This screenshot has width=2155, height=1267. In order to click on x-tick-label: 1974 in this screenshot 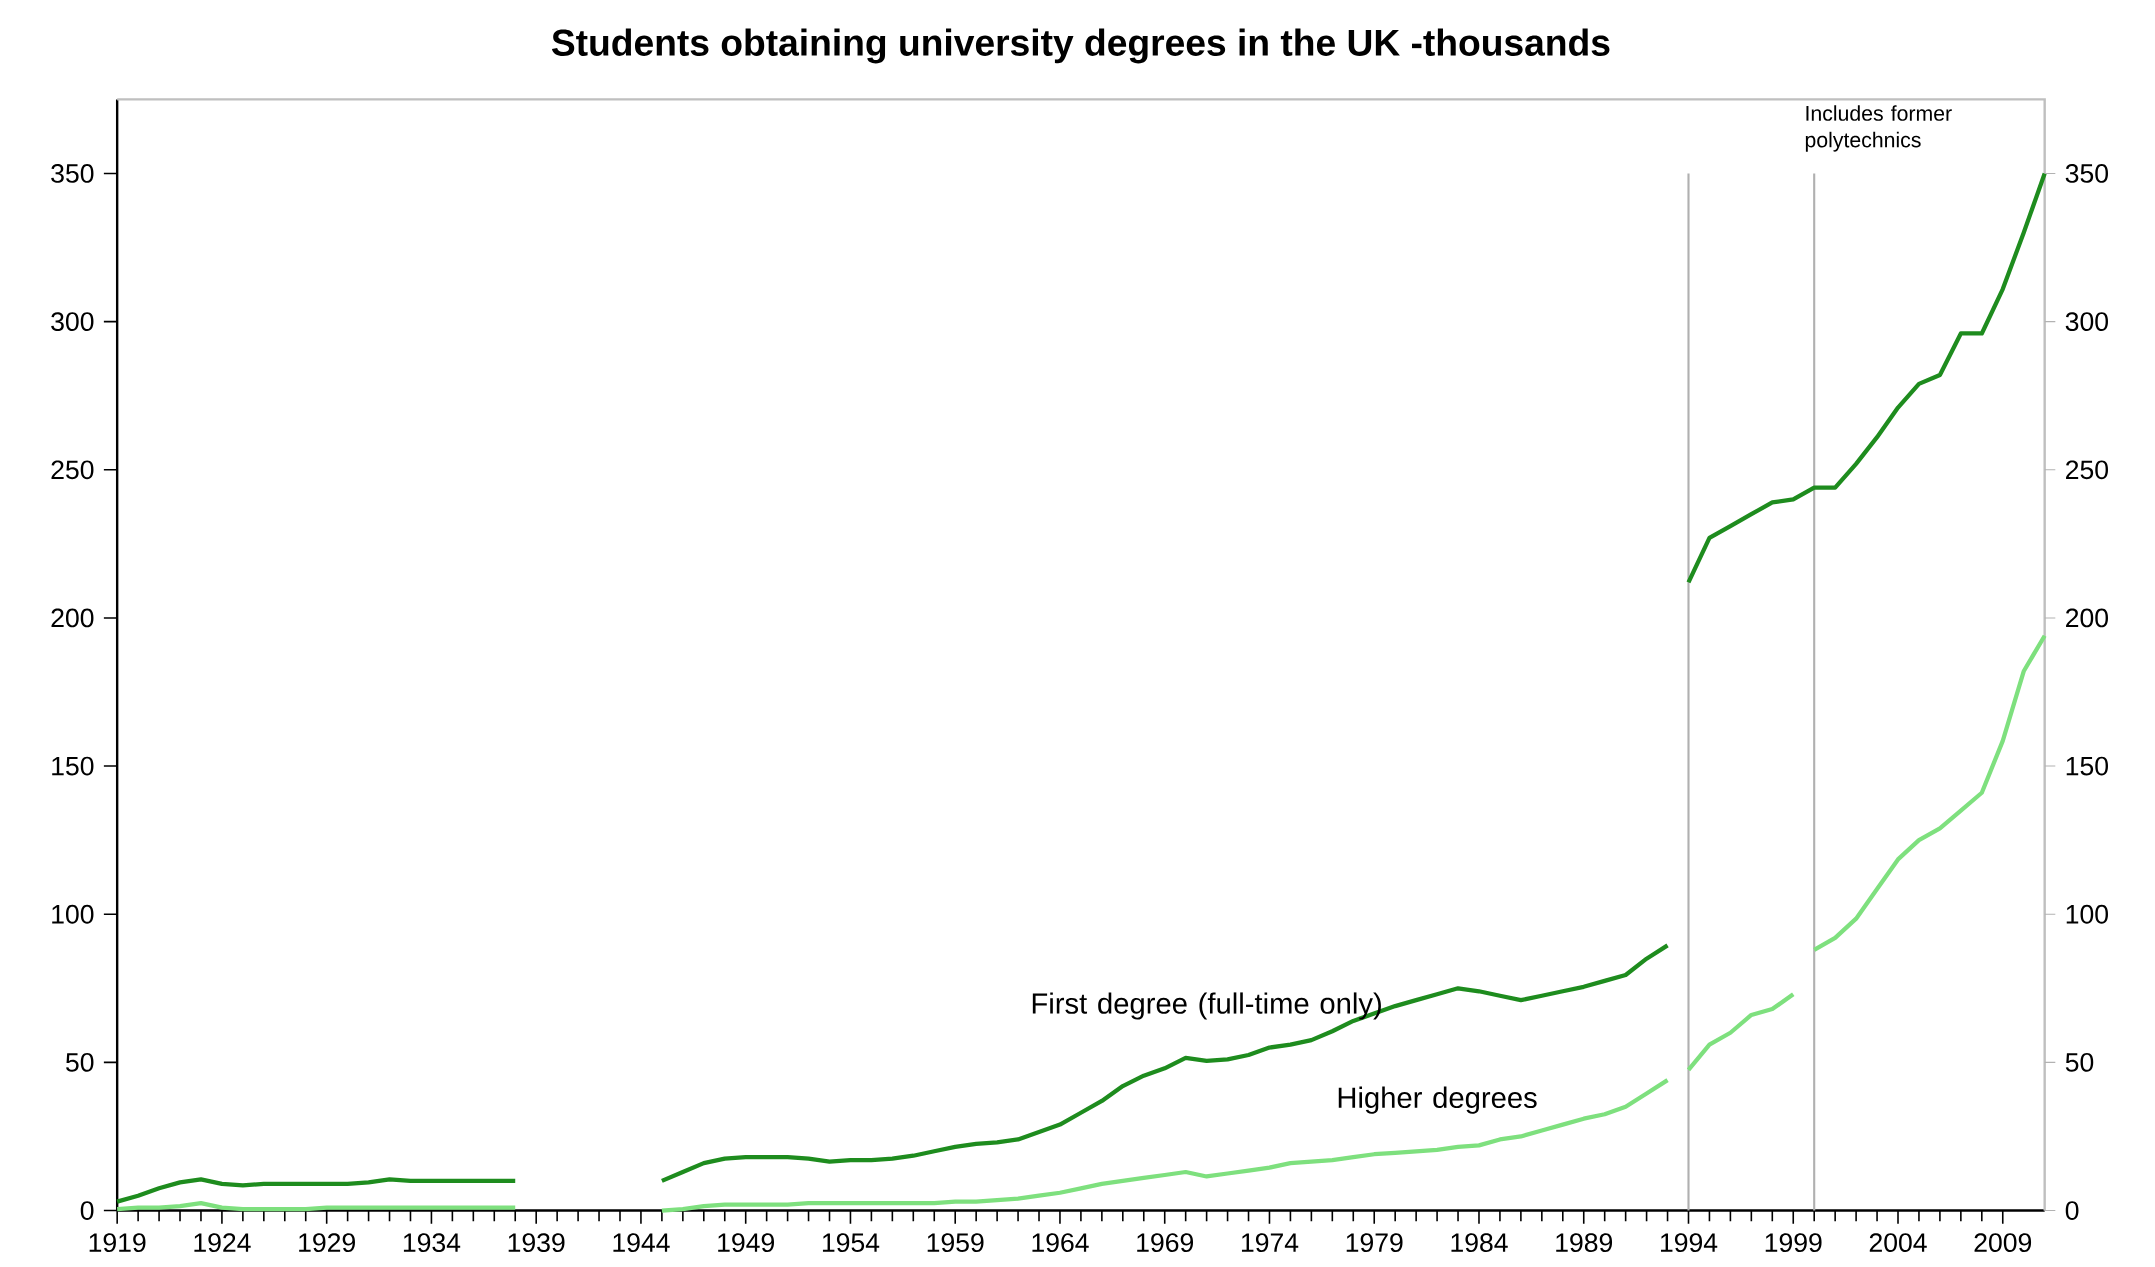, I will do `click(1270, 1243)`.